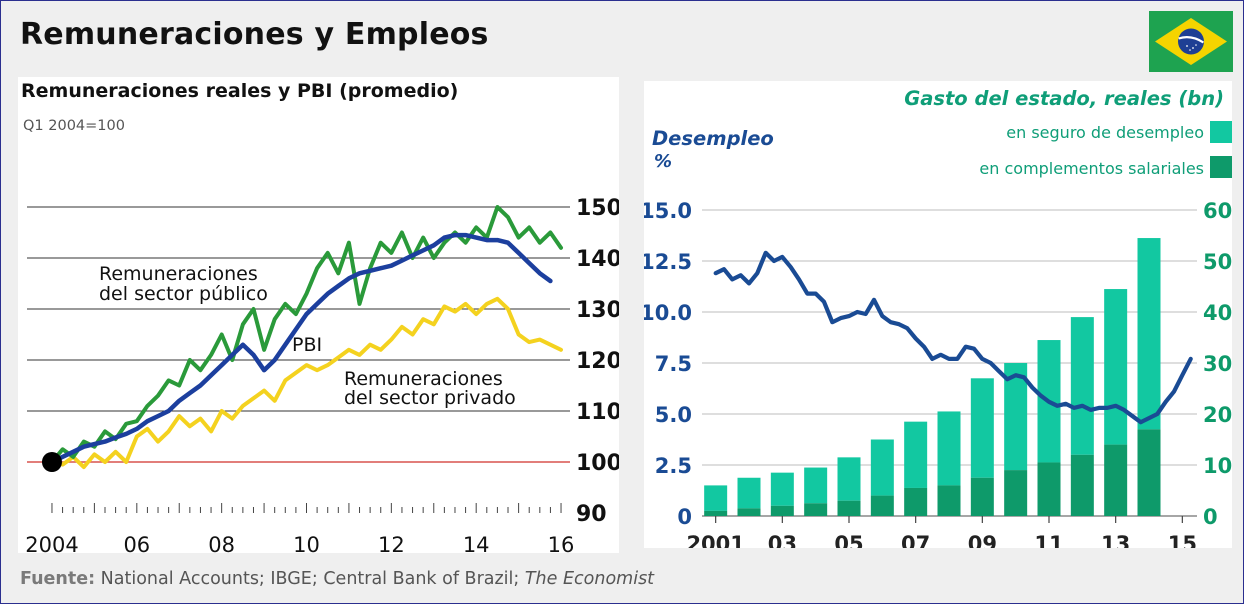  I want to click on private-wages-label-line2: del sector privado, so click(430, 398).